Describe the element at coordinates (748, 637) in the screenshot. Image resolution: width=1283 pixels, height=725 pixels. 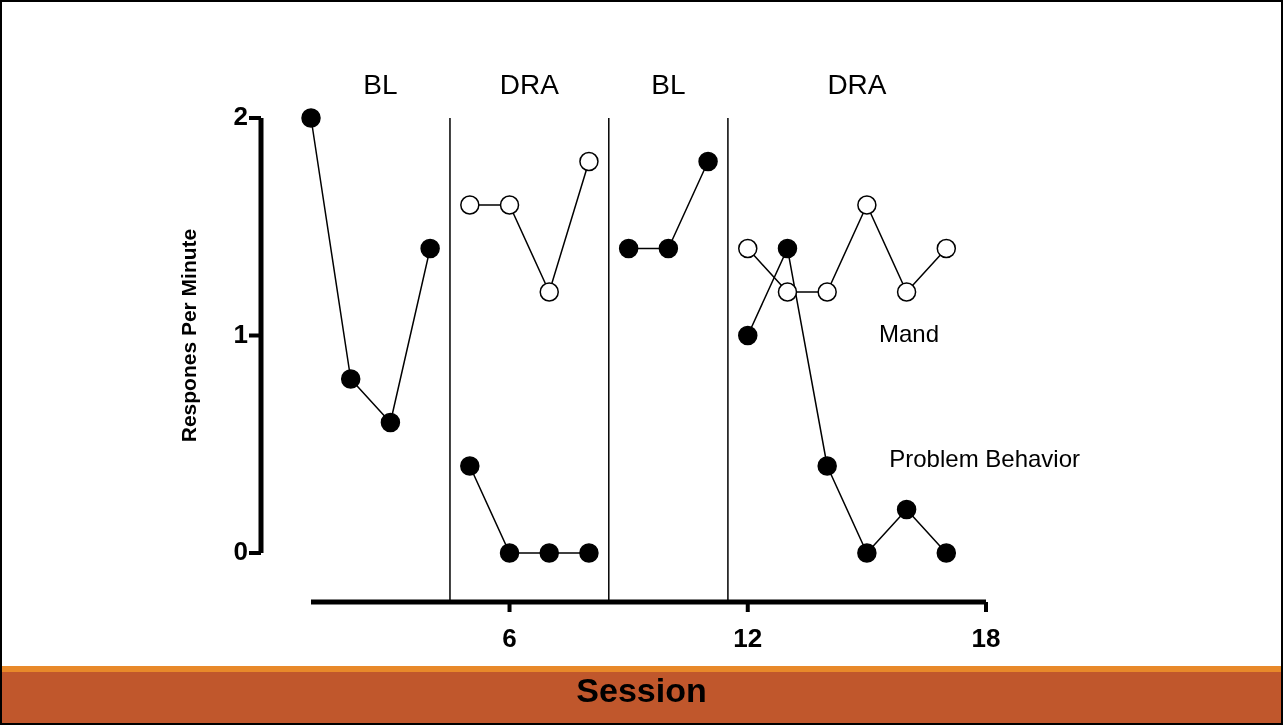
I see `x-tick-label: 12` at that location.